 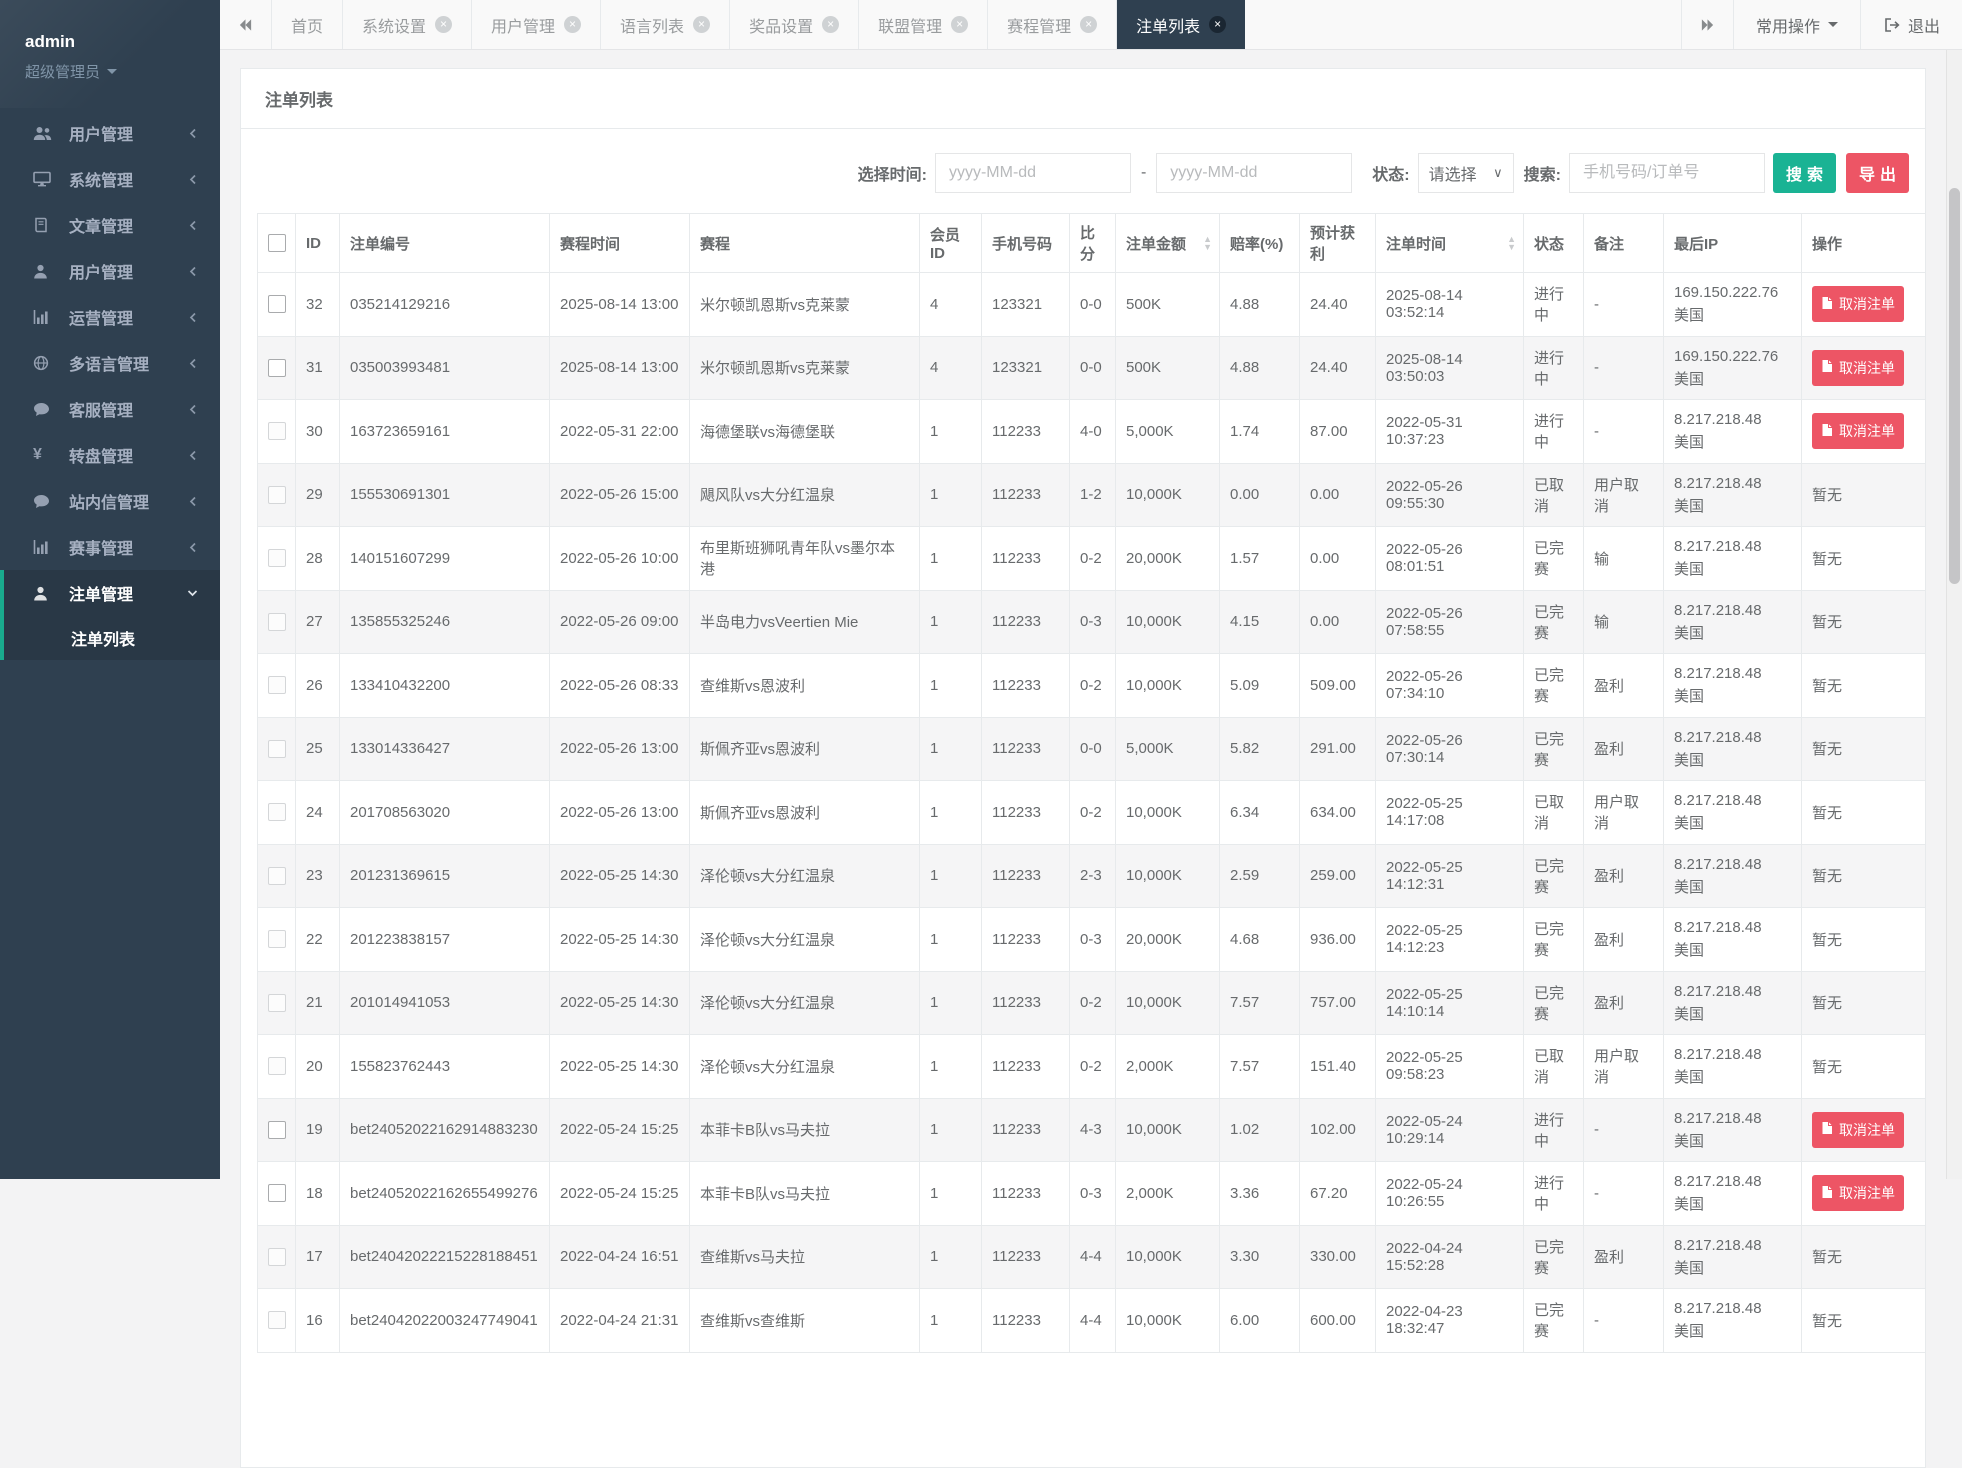 I want to click on tab-语言列表: 语言列表 ×, so click(x=665, y=24).